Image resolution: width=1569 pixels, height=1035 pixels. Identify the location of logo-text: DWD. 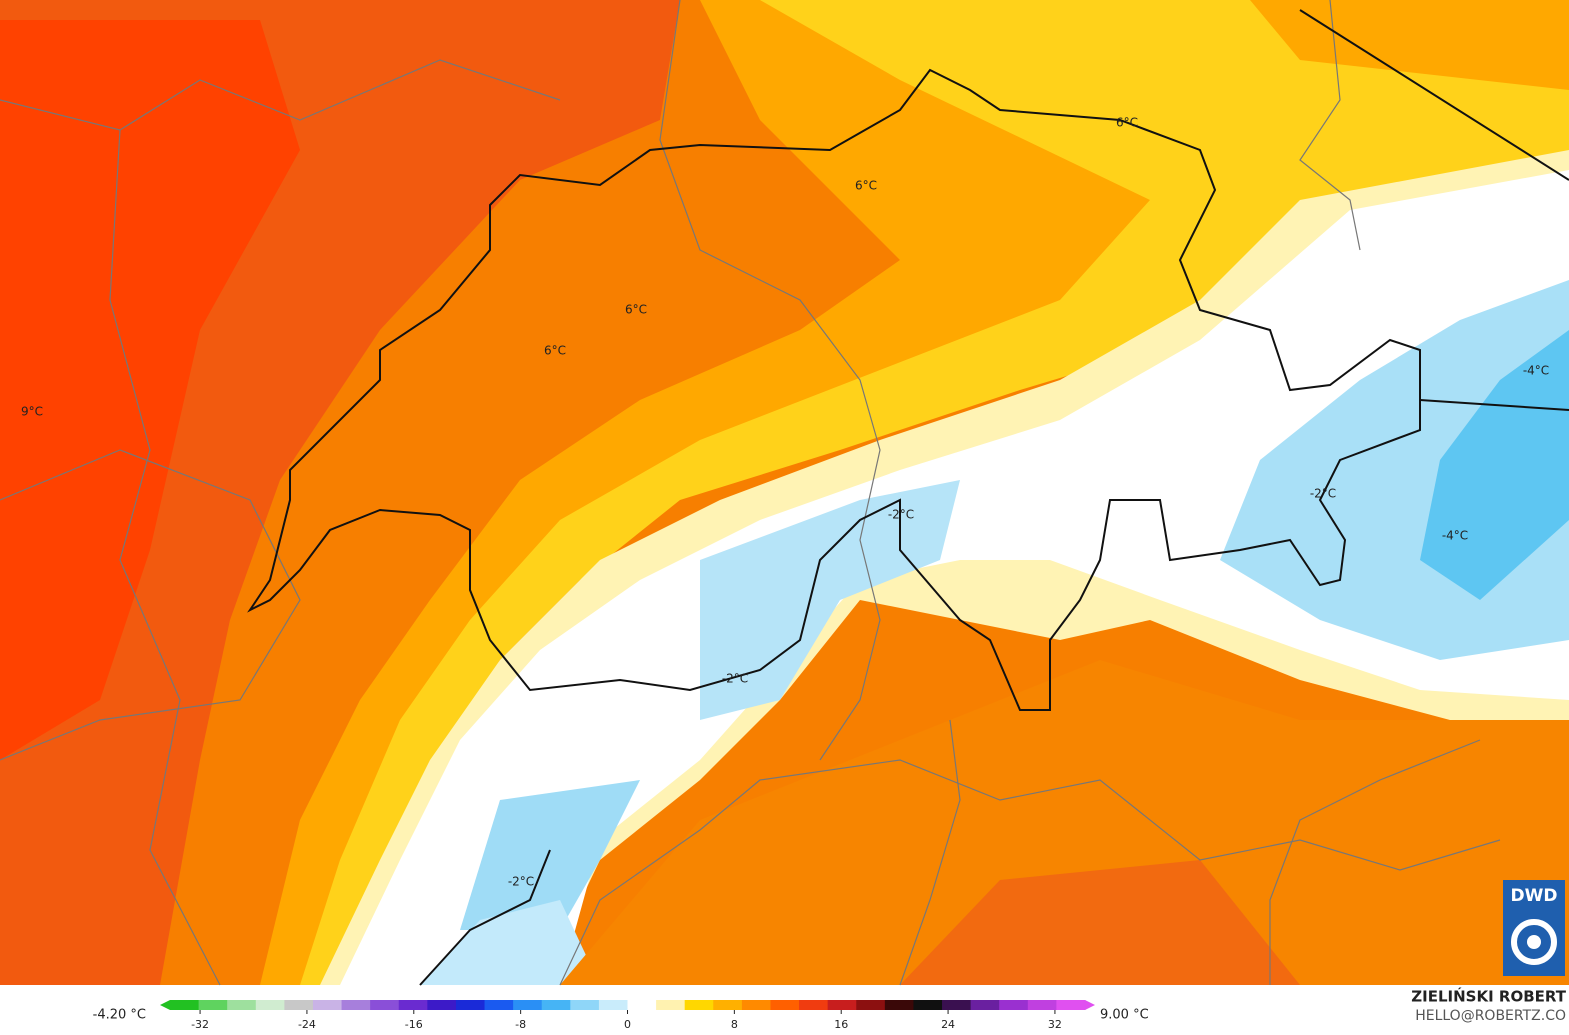
(1534, 896).